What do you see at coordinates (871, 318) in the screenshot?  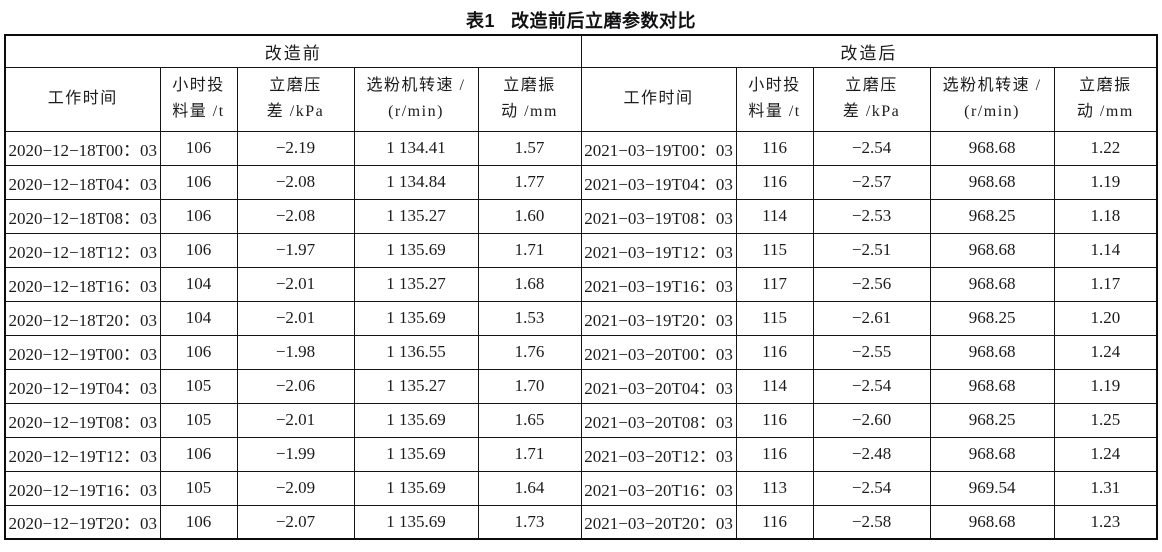 I see `cell-after-pressure-diff: −2.61` at bounding box center [871, 318].